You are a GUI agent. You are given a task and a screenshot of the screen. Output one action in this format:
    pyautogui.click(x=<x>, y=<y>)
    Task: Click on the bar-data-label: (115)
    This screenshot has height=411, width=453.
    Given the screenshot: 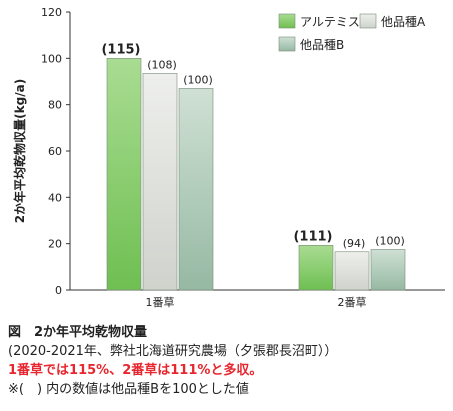 What is the action you would take?
    pyautogui.click(x=120, y=49)
    